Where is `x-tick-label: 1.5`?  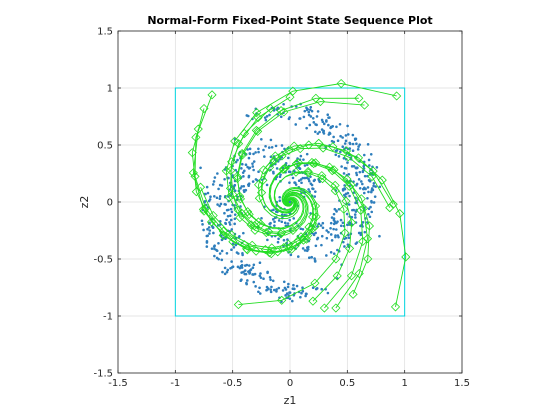 x-tick-label: 1.5 is located at coordinates (462, 383).